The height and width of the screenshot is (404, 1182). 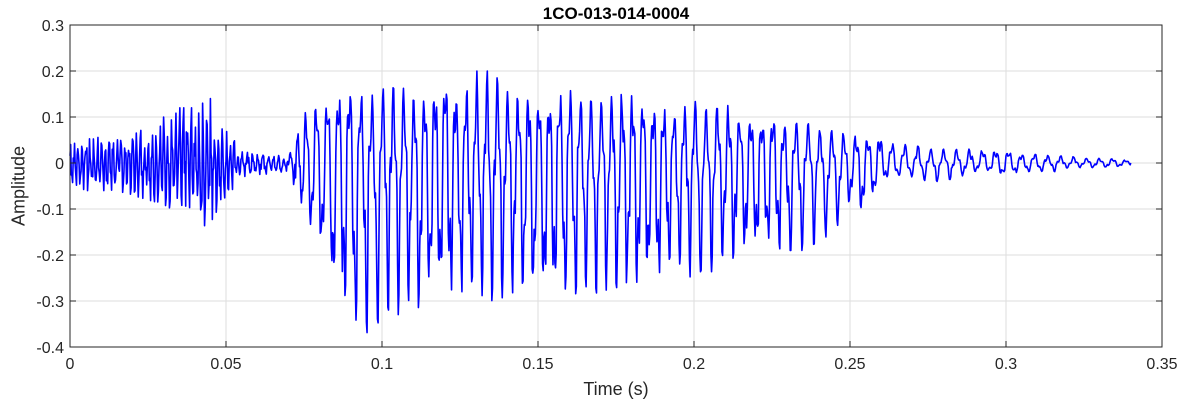 What do you see at coordinates (59, 164) in the screenshot?
I see `y-tick-label: 0` at bounding box center [59, 164].